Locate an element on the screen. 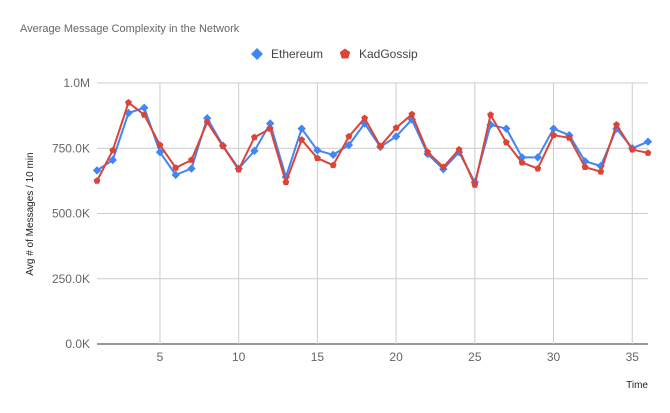 This screenshot has width=670, height=413. x-axis-ticks: 5 10 15 20 25 30 35 is located at coordinates (398, 357).